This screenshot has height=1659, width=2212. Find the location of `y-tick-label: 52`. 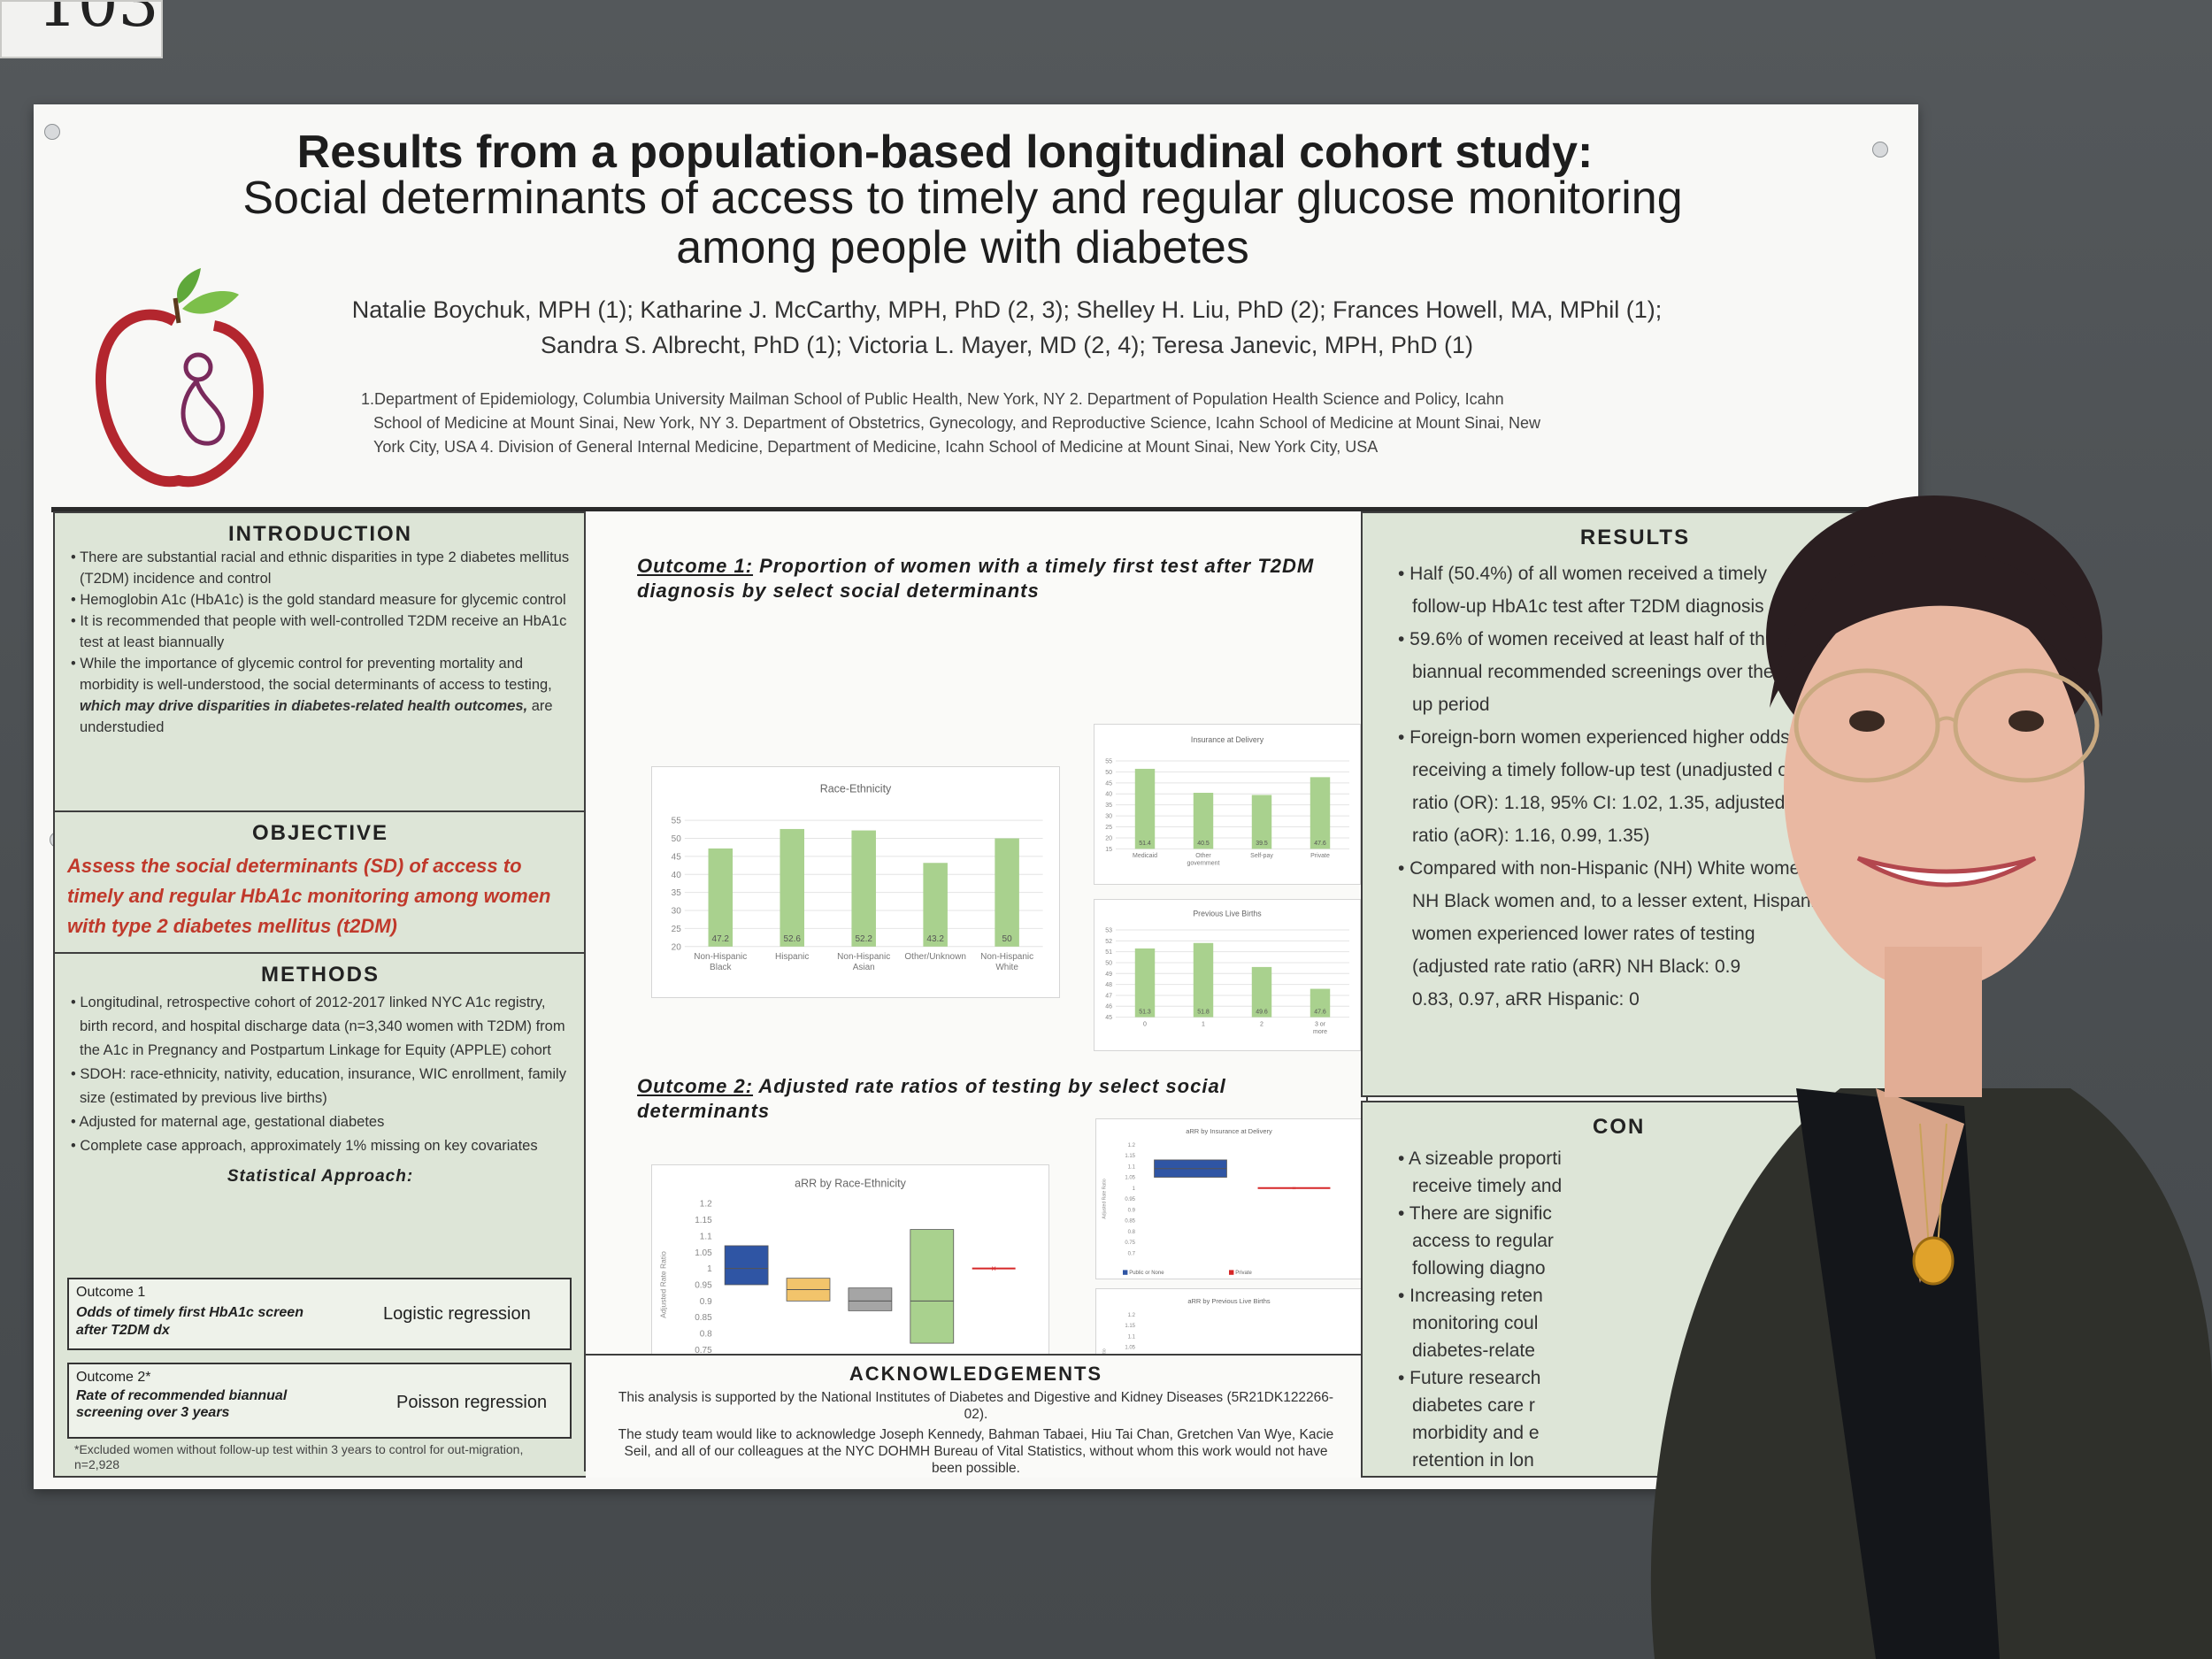

y-tick-label: 52 is located at coordinates (1109, 942).